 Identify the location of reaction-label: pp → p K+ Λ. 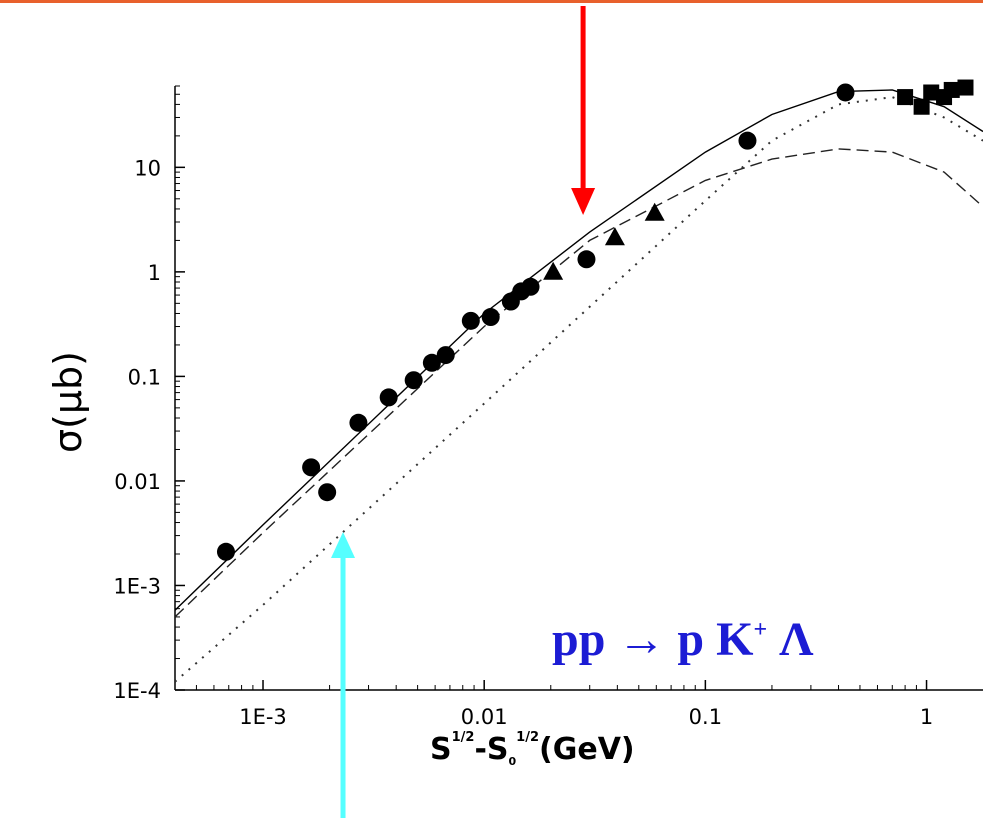
(683, 639).